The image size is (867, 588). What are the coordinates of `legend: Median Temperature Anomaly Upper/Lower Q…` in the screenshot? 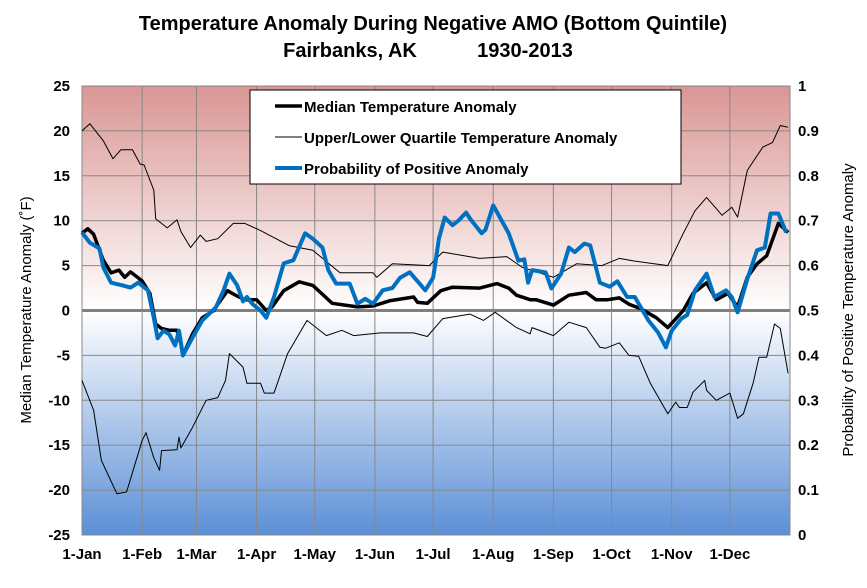 It's located at (465, 137).